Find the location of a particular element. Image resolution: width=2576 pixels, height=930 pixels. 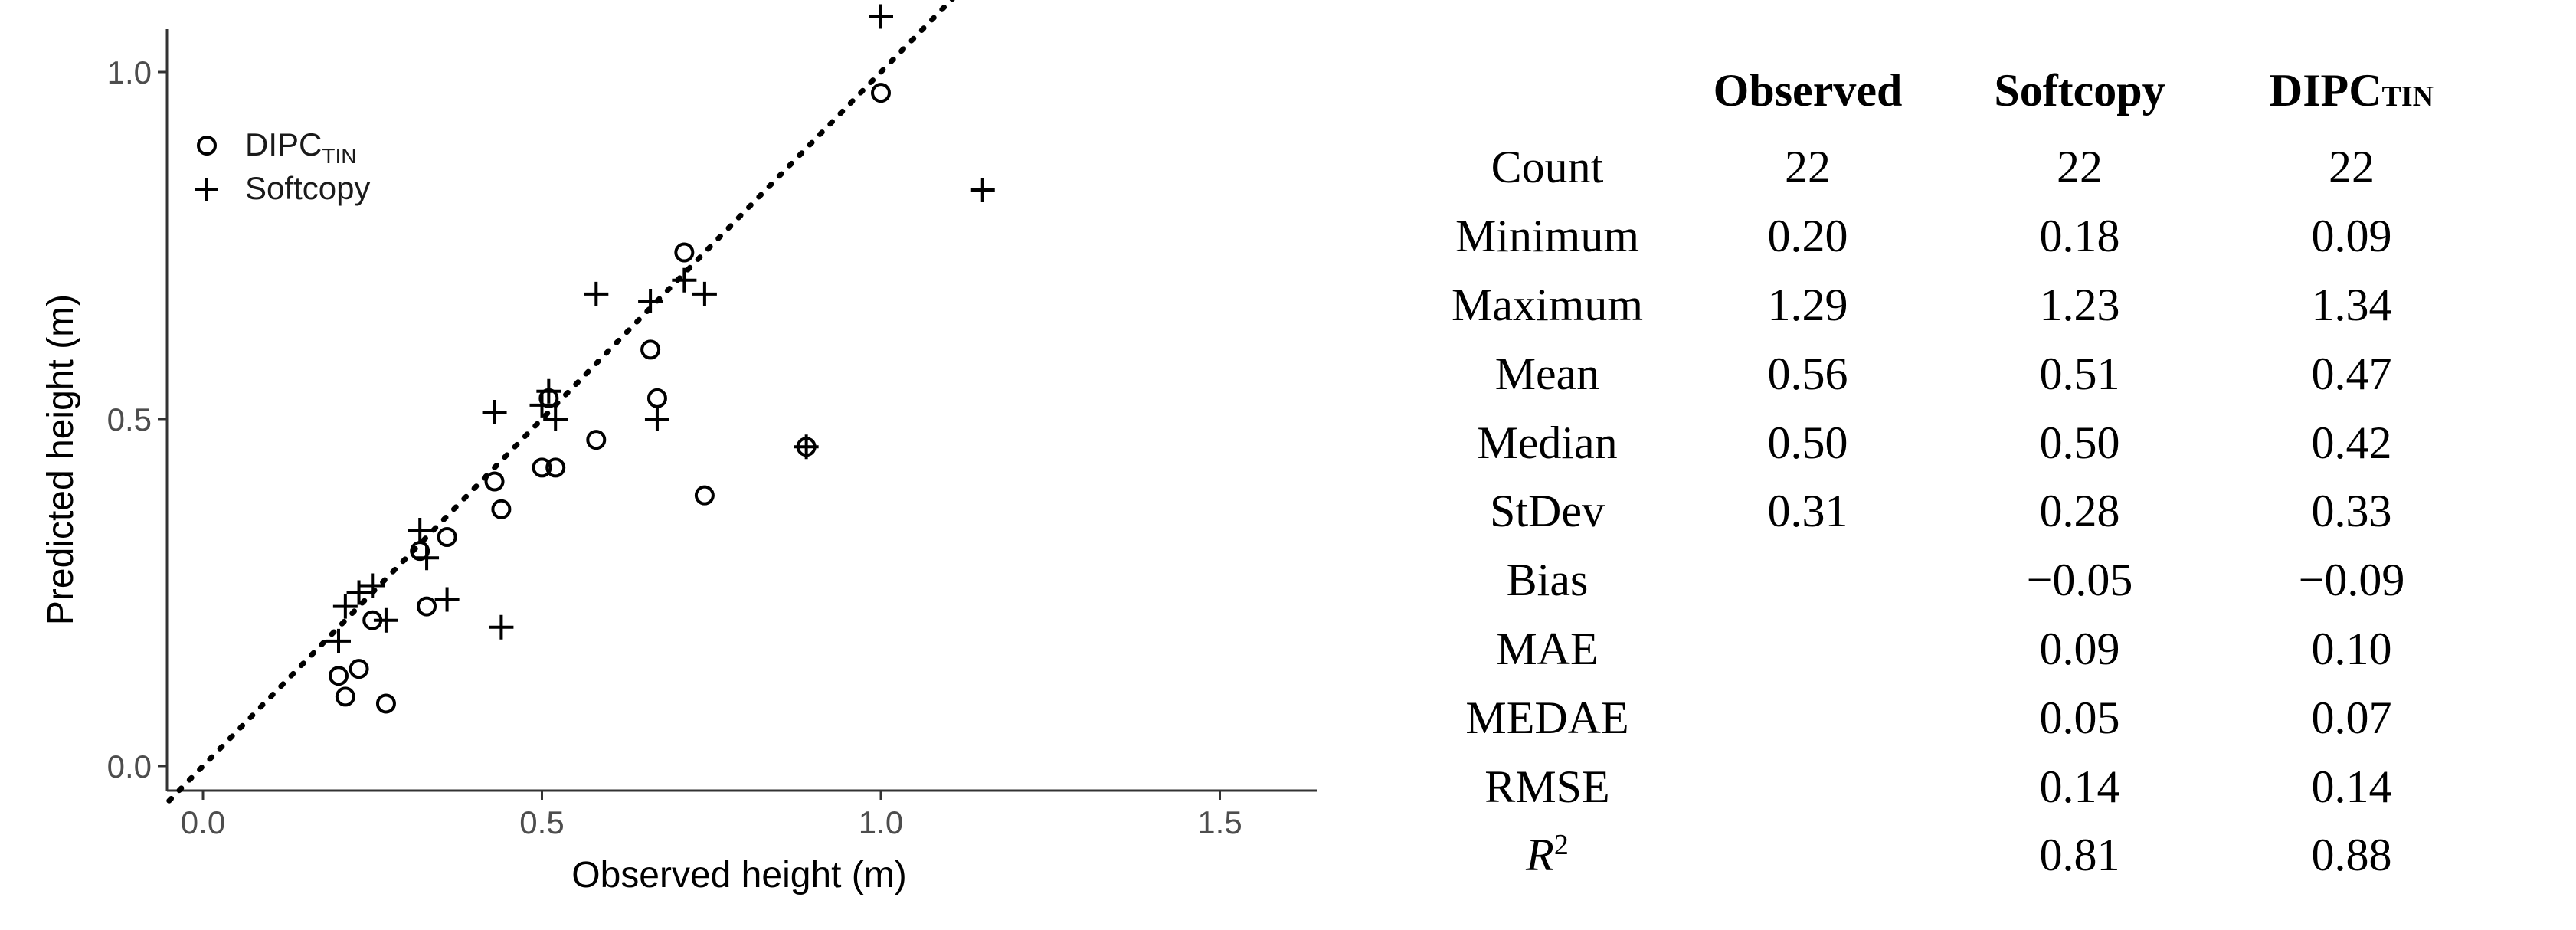

cell-dipc: −0.09 is located at coordinates (2351, 580).